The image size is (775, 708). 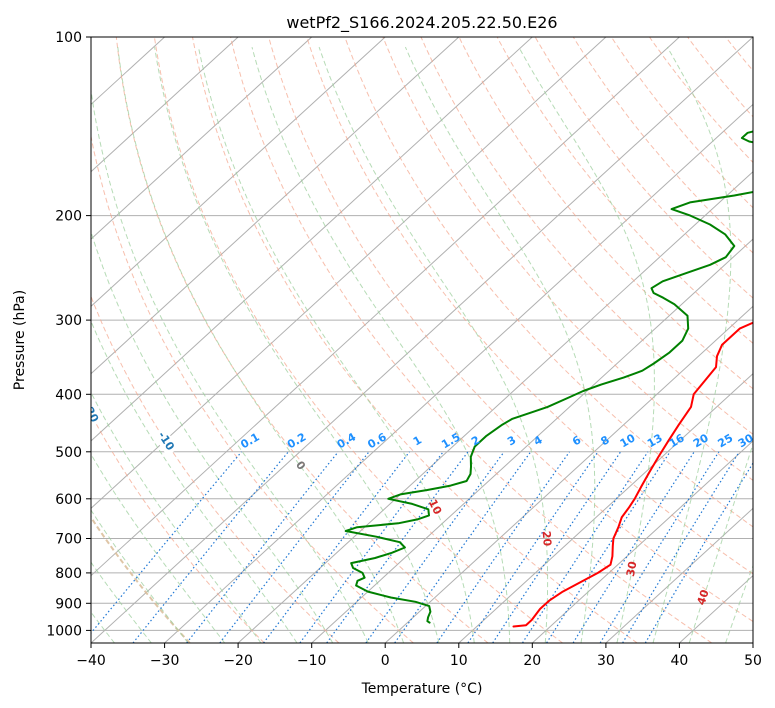 What do you see at coordinates (68, 321) in the screenshot?
I see `y-tick-label: 300` at bounding box center [68, 321].